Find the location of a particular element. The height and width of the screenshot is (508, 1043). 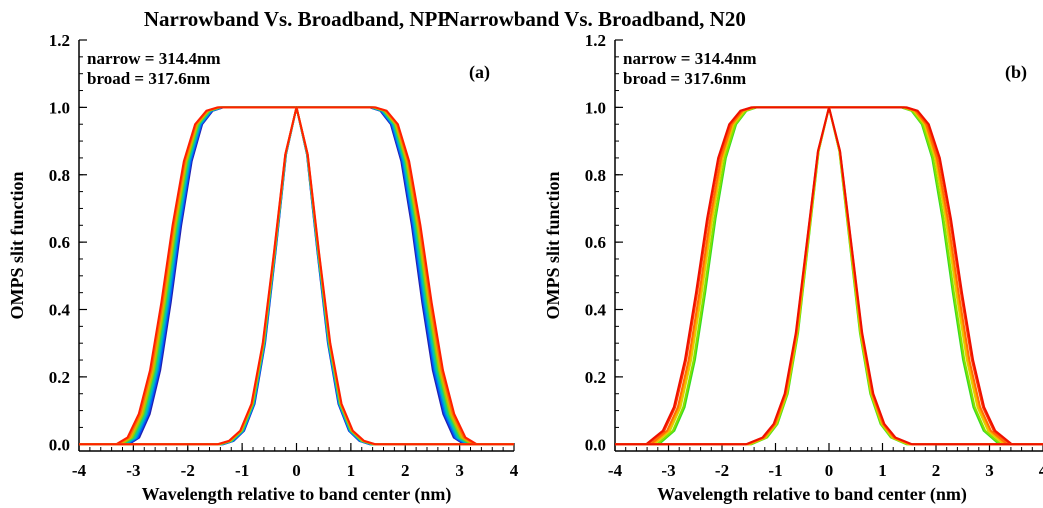

panel-label: (b) is located at coordinates (1016, 72).